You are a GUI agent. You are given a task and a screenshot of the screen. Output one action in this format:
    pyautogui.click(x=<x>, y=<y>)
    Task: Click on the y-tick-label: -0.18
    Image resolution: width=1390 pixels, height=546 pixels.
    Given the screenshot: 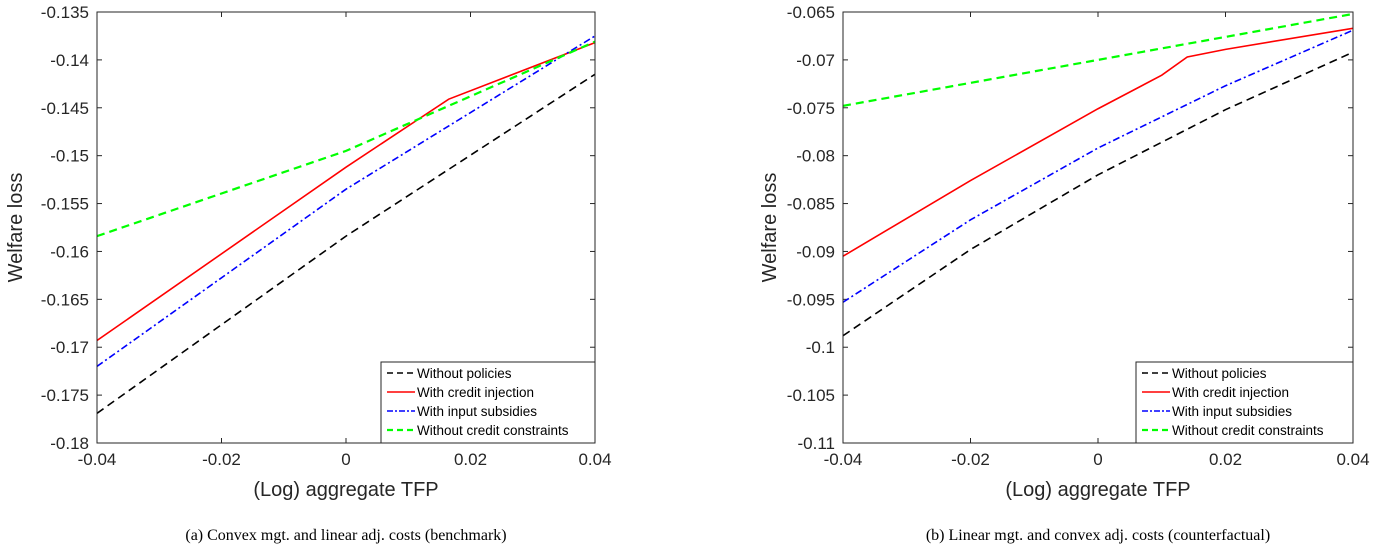 What is the action you would take?
    pyautogui.click(x=69, y=443)
    